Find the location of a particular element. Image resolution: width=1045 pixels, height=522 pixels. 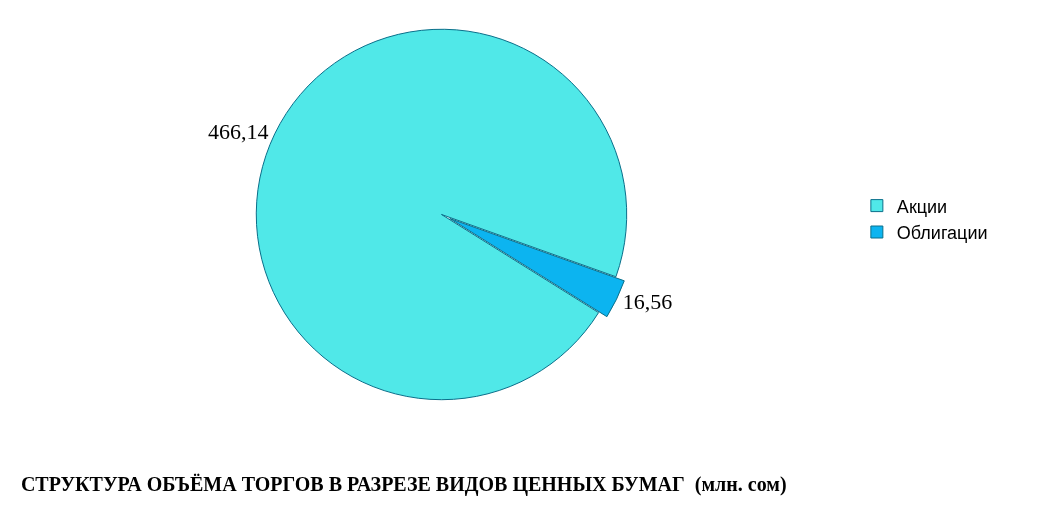

legend-label: Облигации is located at coordinates (942, 233).